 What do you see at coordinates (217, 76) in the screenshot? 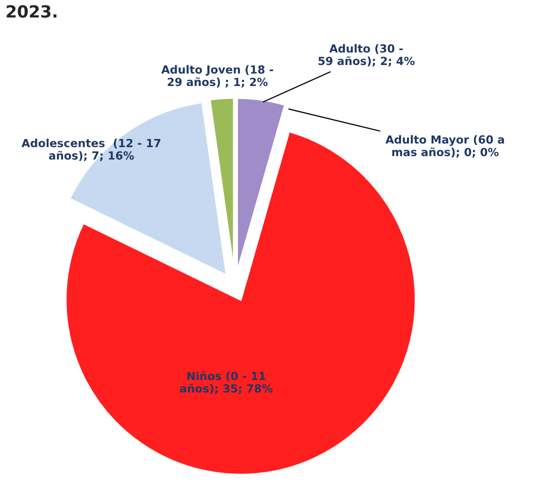
I see `slice-label: Adulto Joven (18 - 29 años) ; 1; 2%` at bounding box center [217, 76].